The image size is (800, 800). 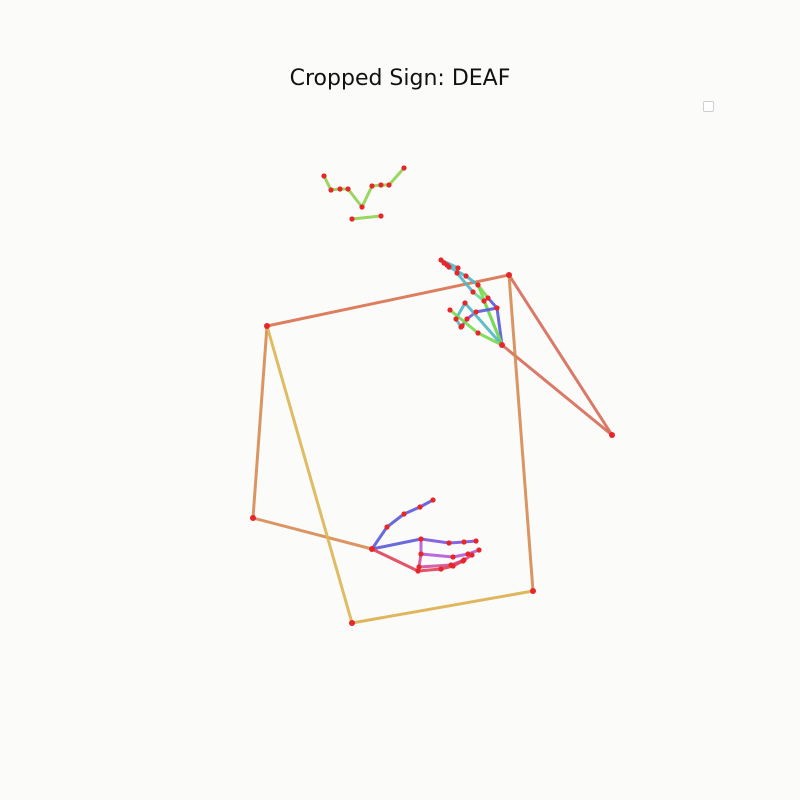 I want to click on legend-box, so click(x=708, y=106).